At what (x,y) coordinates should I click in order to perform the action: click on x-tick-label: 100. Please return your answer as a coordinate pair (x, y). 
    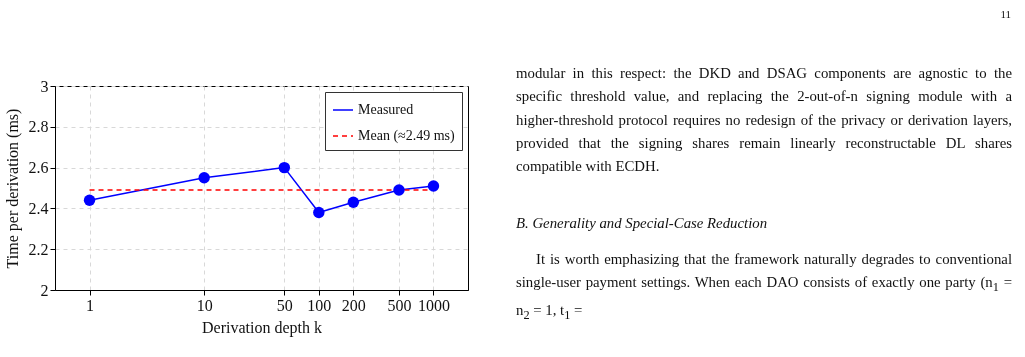
    Looking at the image, I should click on (319, 305).